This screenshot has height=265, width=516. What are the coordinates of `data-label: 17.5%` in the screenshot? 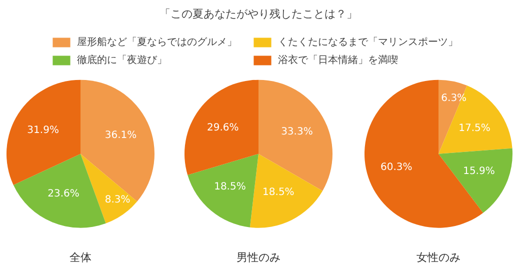 It's located at (474, 128).